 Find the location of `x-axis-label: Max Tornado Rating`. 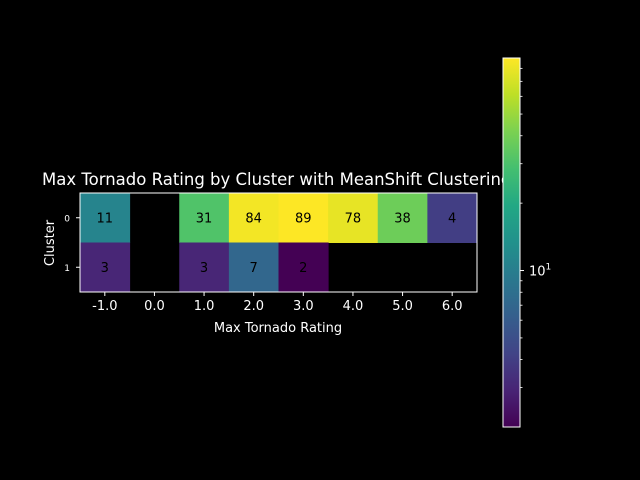

x-axis-label: Max Tornado Rating is located at coordinates (278, 328).